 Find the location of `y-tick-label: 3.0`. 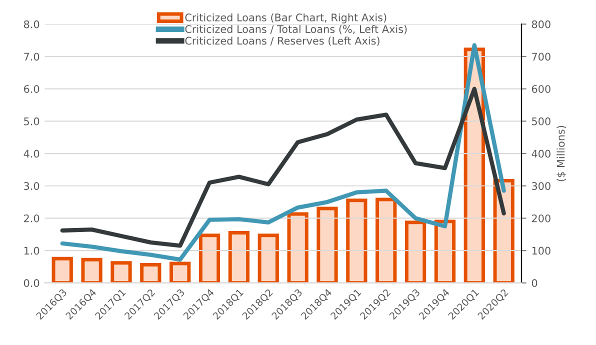

y-tick-label: 3.0 is located at coordinates (32, 186).